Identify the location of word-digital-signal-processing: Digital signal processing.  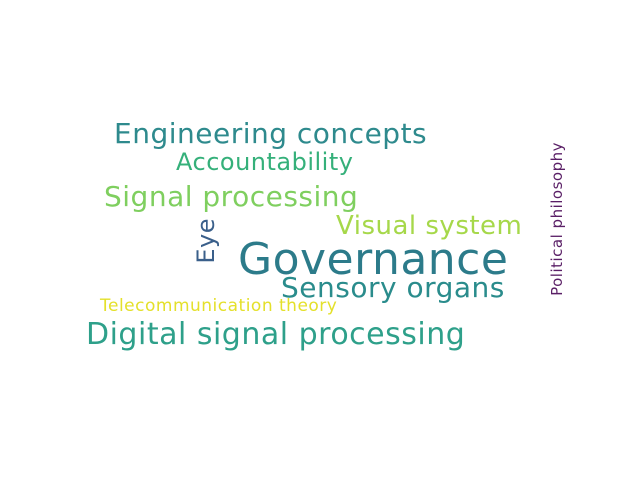
(276, 334).